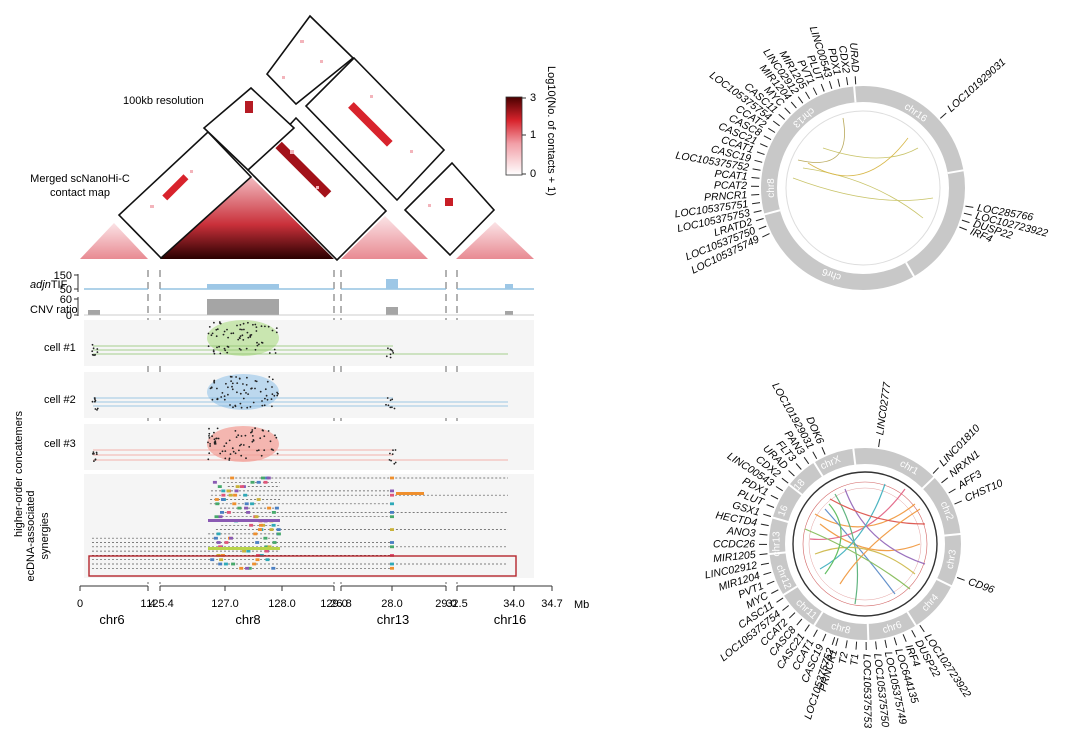 The height and width of the screenshot is (749, 1080). What do you see at coordinates (777, 553) in the screenshot?
I see `bottom-seg-divider` at bounding box center [777, 553].